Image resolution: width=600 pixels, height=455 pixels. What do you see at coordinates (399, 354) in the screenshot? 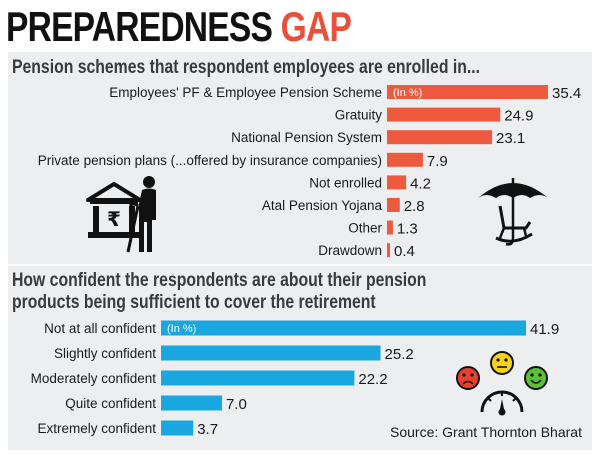
I see `value-label-2-1: 25.2` at bounding box center [399, 354].